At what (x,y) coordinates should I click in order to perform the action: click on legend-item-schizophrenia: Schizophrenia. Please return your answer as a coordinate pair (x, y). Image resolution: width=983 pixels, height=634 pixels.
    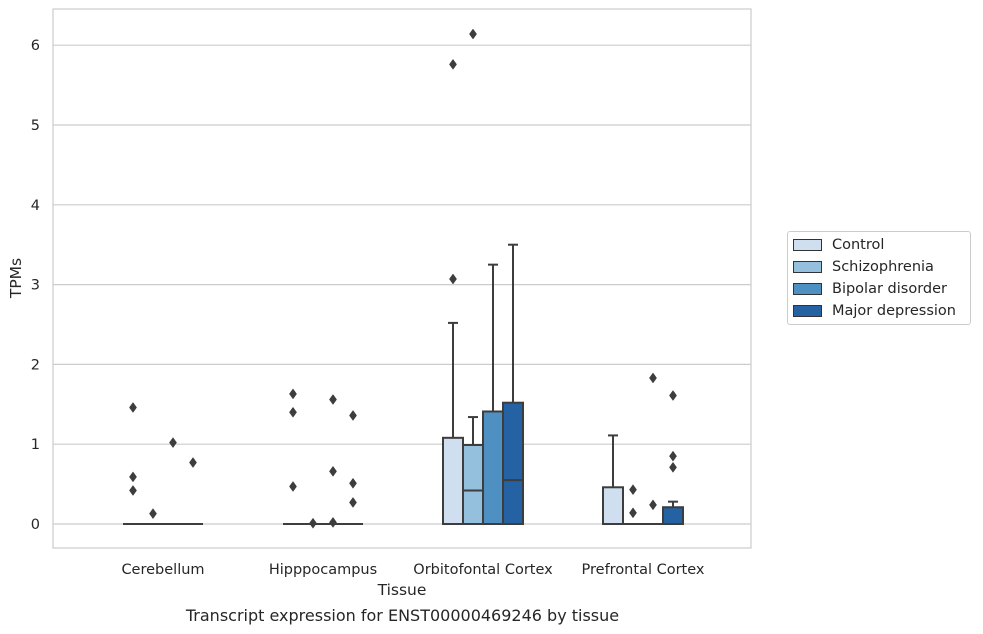
    Looking at the image, I should click on (863, 267).